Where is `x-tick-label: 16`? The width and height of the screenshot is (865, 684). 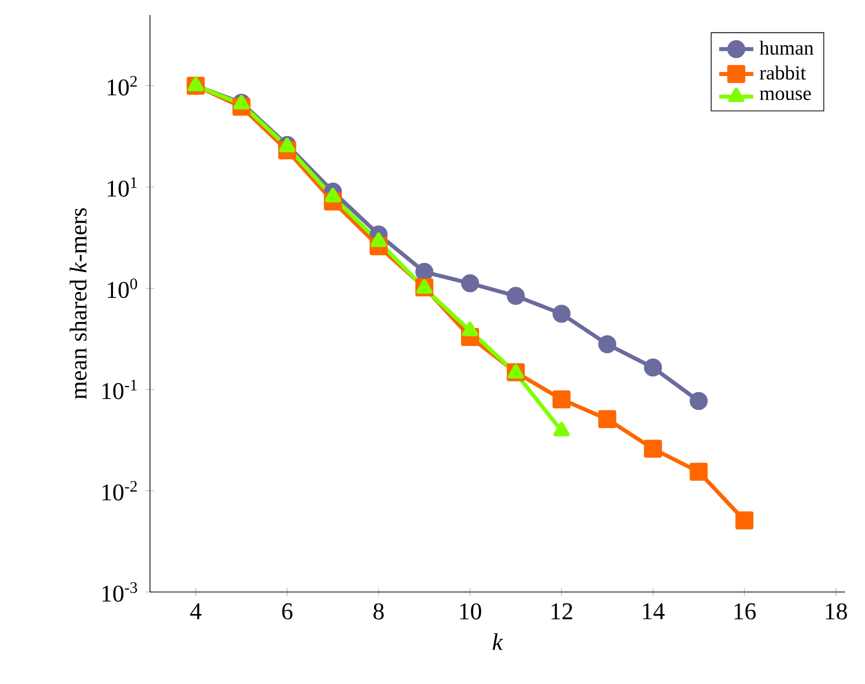 x-tick-label: 16 is located at coordinates (745, 611).